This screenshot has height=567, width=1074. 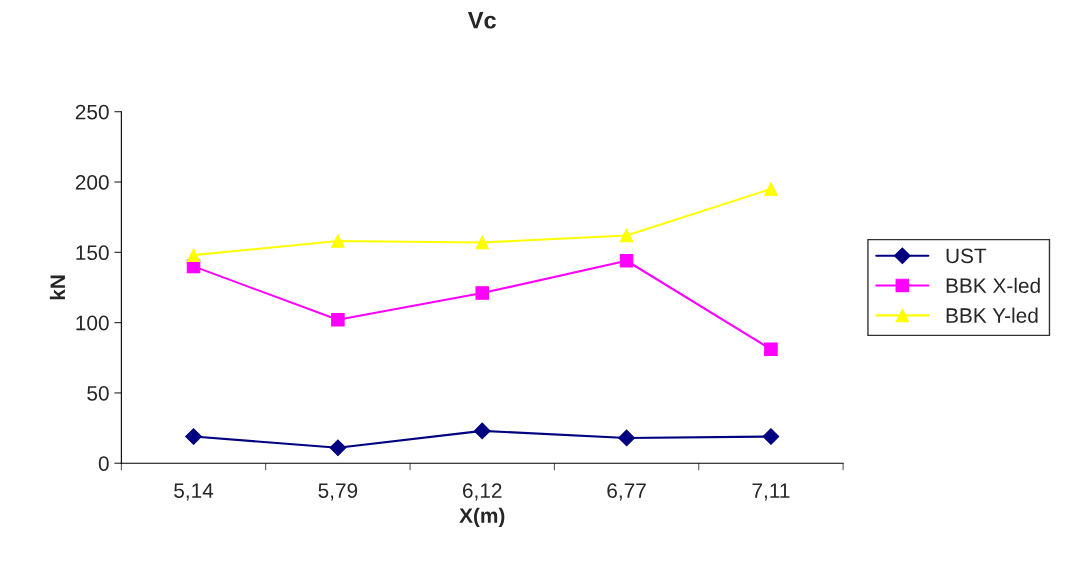 What do you see at coordinates (92, 112) in the screenshot?
I see `y-tick-label: 250` at bounding box center [92, 112].